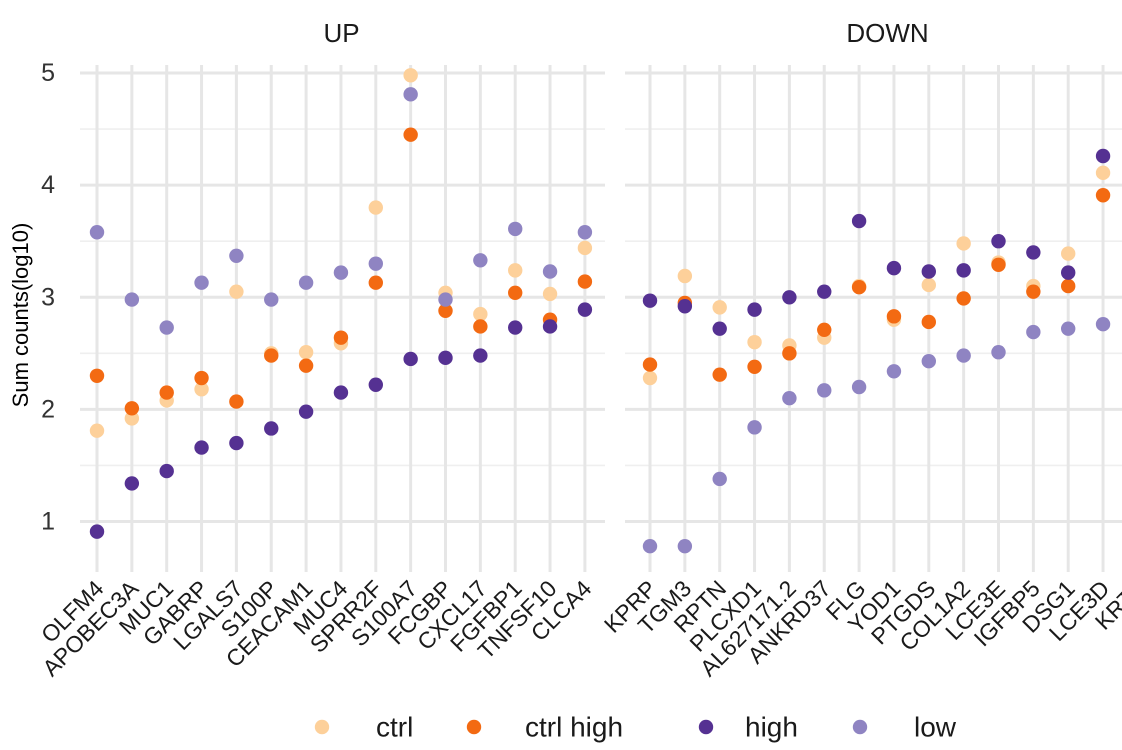 This screenshot has width=1122, height=750. What do you see at coordinates (574, 727) in the screenshot?
I see `legend-label: ctrl high` at bounding box center [574, 727].